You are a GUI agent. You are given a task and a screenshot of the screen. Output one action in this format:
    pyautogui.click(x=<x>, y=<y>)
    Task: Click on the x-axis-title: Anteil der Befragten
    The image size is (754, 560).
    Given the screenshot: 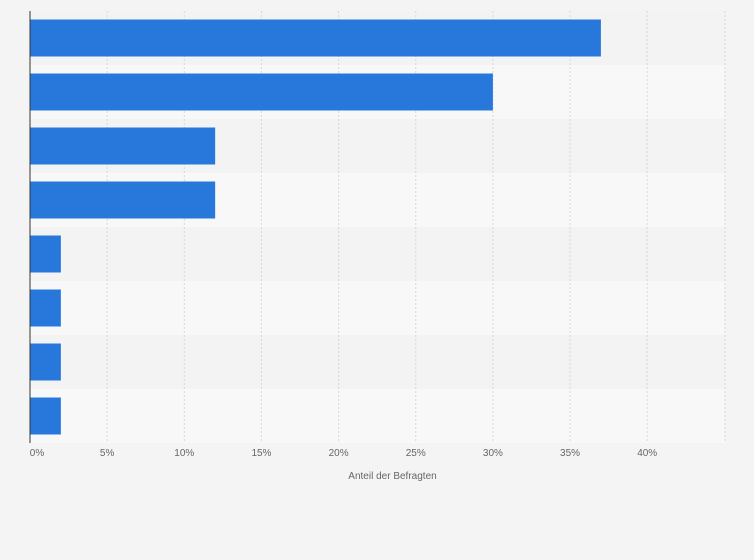 What is the action you would take?
    pyautogui.click(x=392, y=476)
    